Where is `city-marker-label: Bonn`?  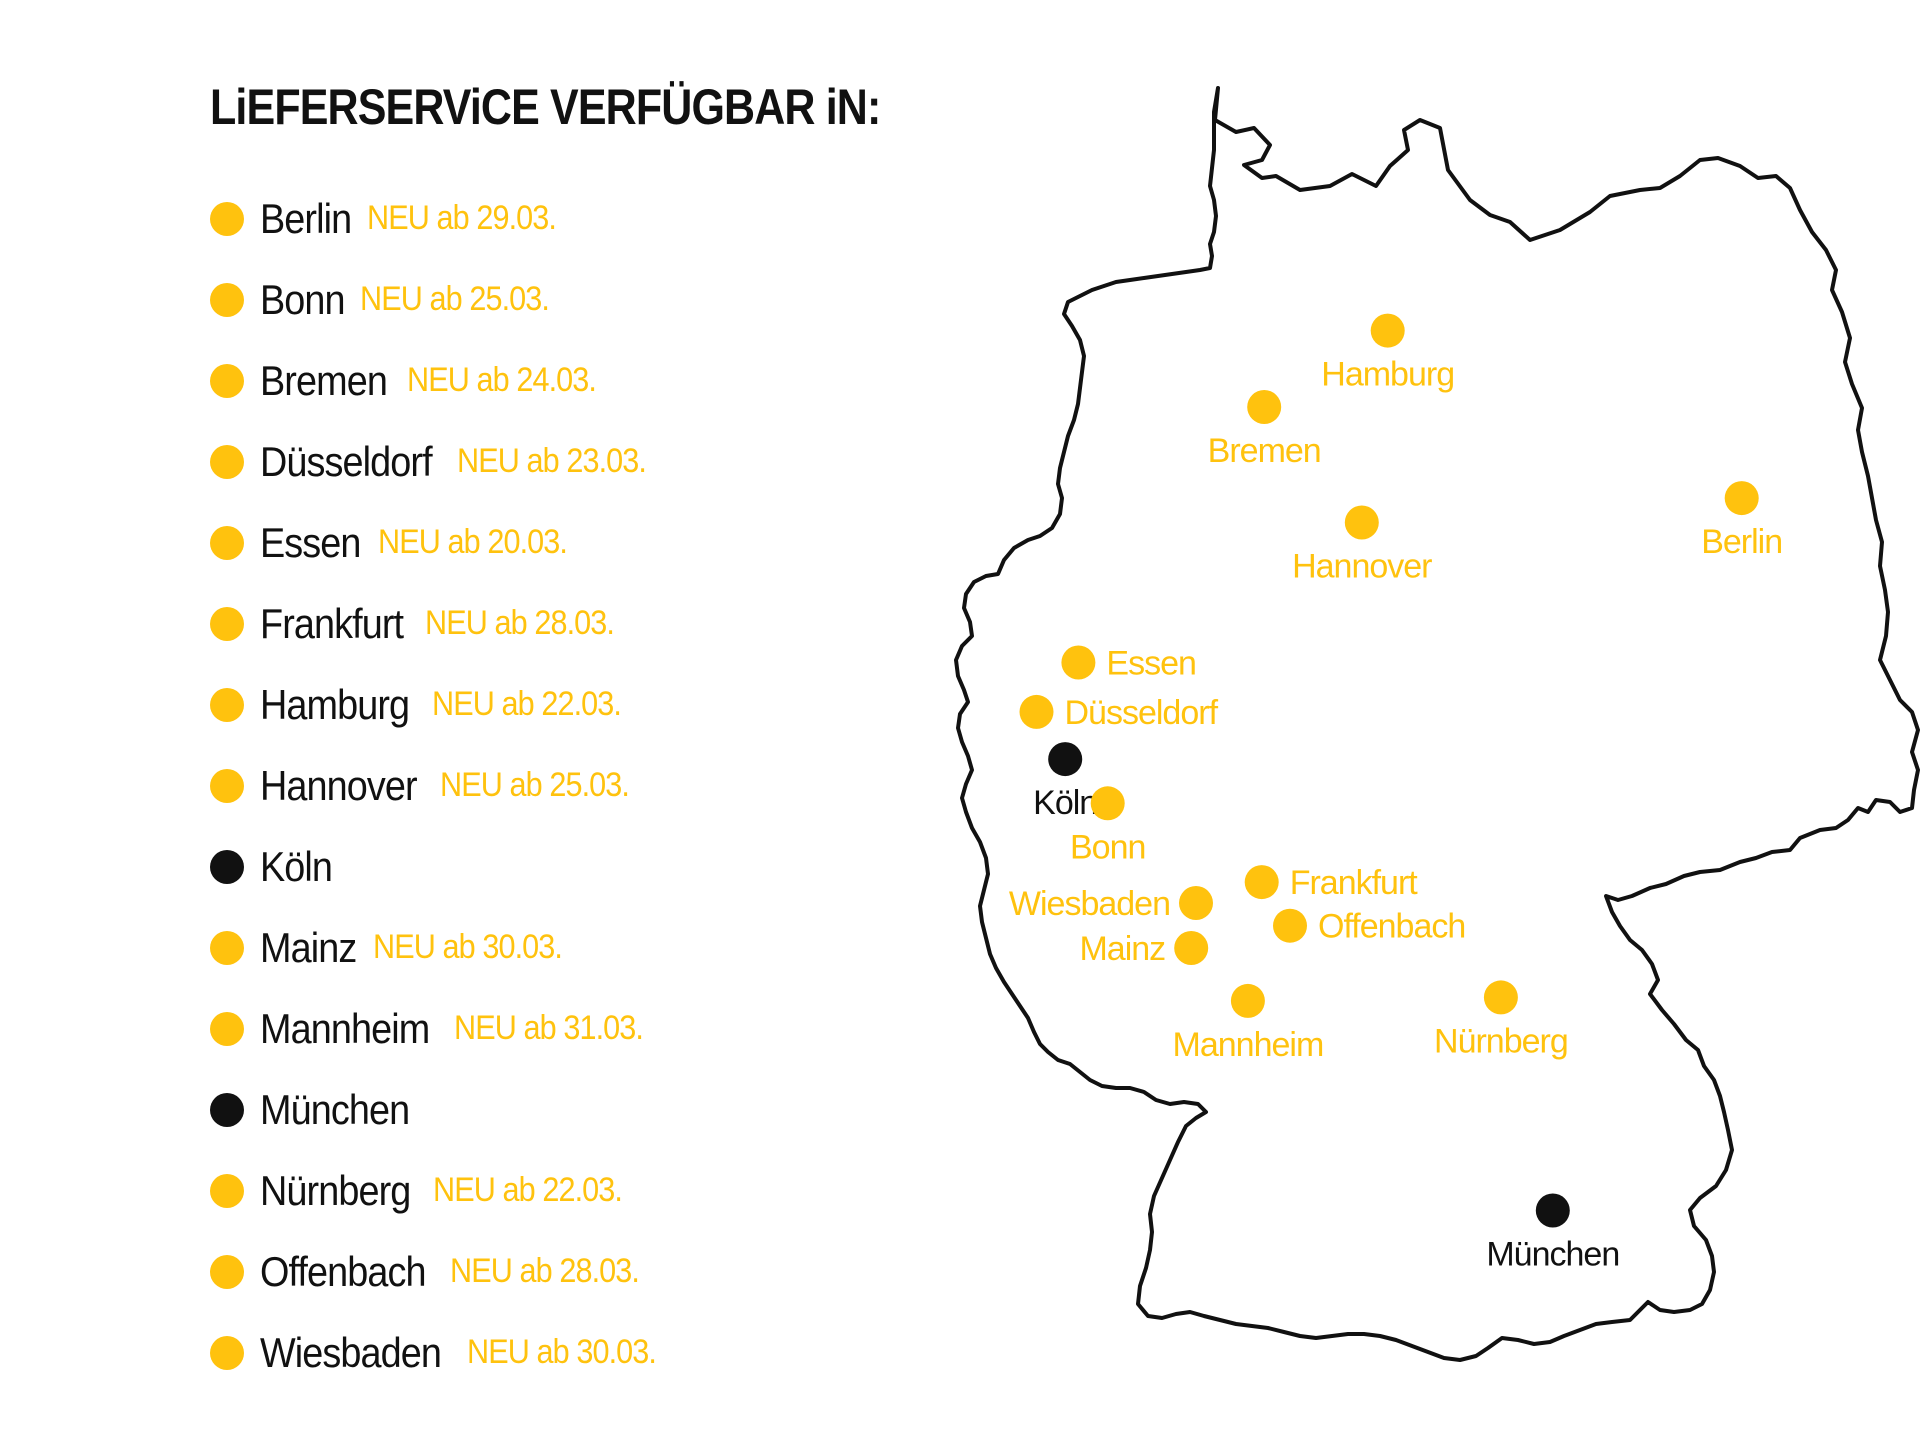
city-marker-label: Bonn is located at coordinates (1107, 847).